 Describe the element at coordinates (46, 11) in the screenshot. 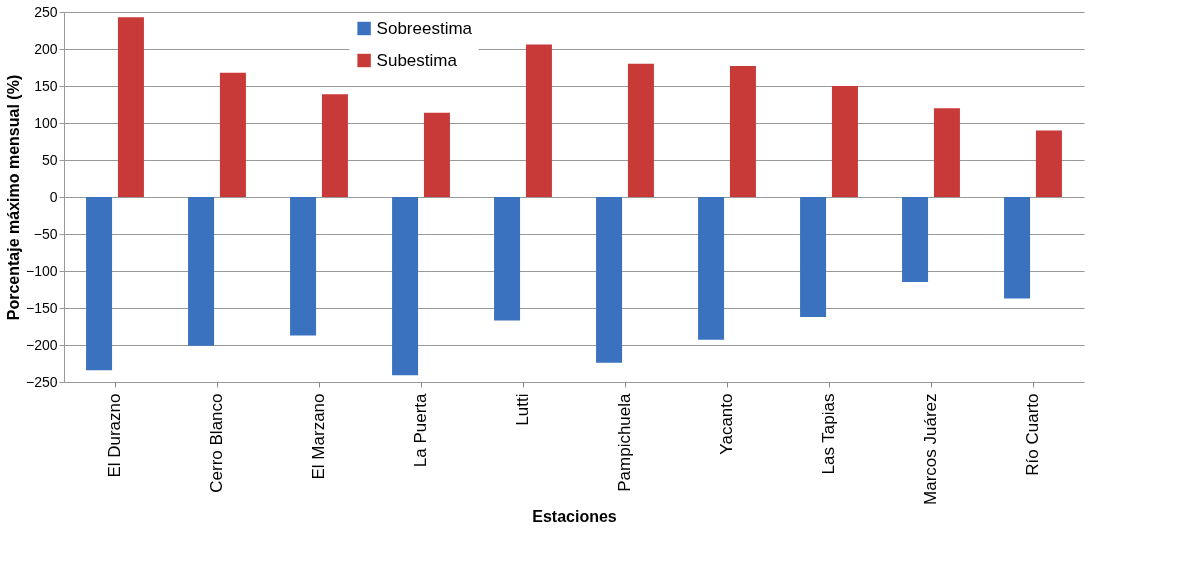

I see `y-tick-label: 250` at that location.